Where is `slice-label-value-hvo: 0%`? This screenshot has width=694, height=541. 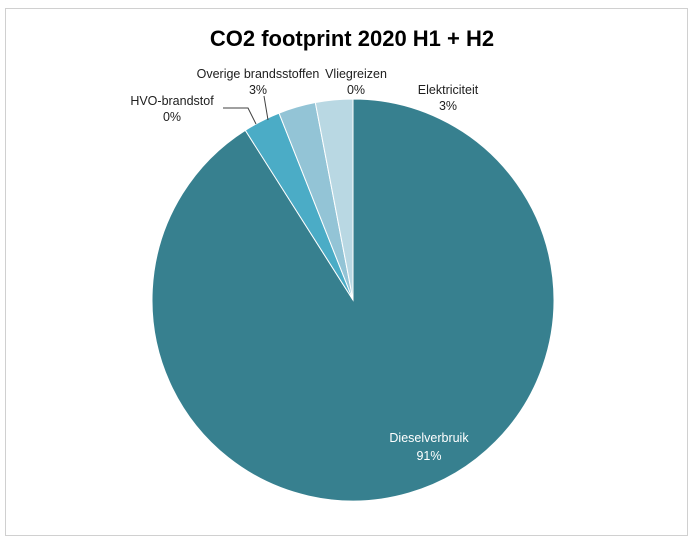 slice-label-value-hvo: 0% is located at coordinates (172, 117).